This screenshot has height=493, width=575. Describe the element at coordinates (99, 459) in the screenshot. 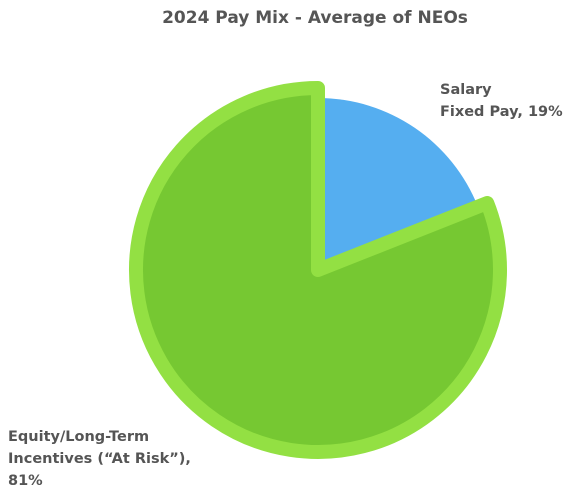

I see `slice-label: Incentives (“At Risk”),` at that location.